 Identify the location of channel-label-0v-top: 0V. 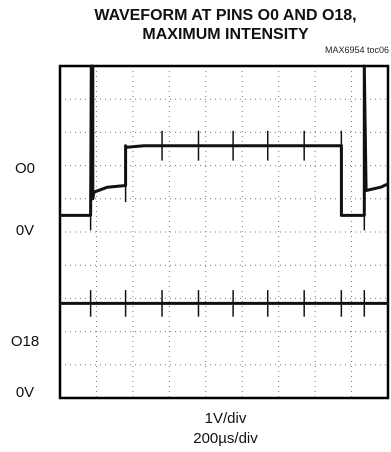
(25, 230).